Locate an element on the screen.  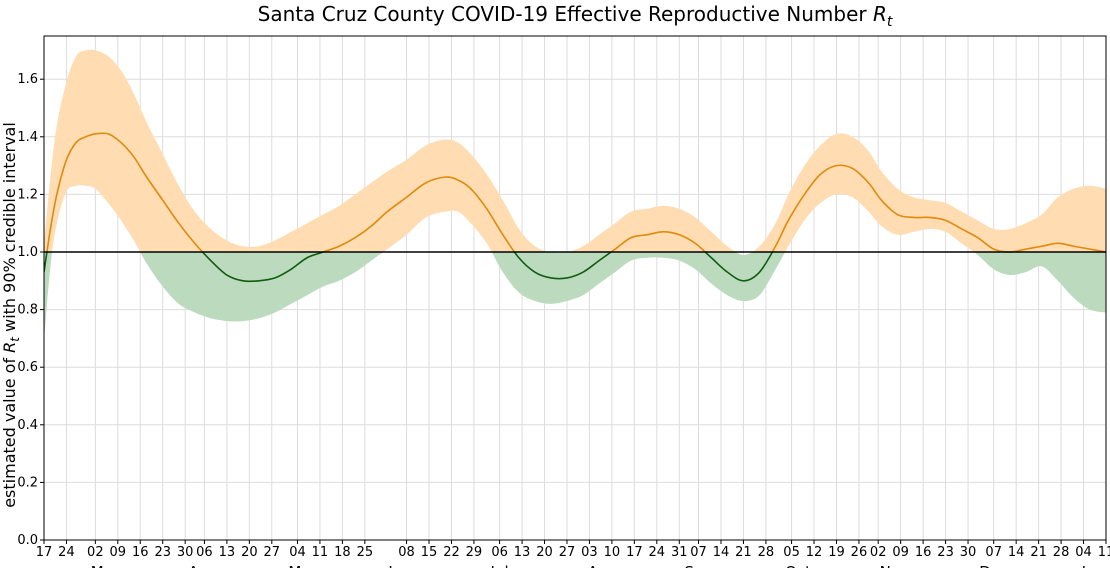
x-axis-month-labels: Mar Apr May Jun Jul Aug Sep Oct Nov Dec Jan is located at coordinates (598, 565).